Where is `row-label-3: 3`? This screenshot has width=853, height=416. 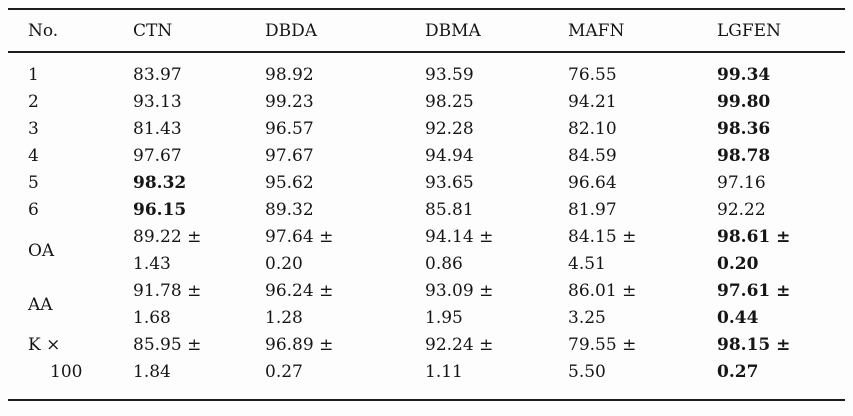
row-label-3: 3 is located at coordinates (33, 129).